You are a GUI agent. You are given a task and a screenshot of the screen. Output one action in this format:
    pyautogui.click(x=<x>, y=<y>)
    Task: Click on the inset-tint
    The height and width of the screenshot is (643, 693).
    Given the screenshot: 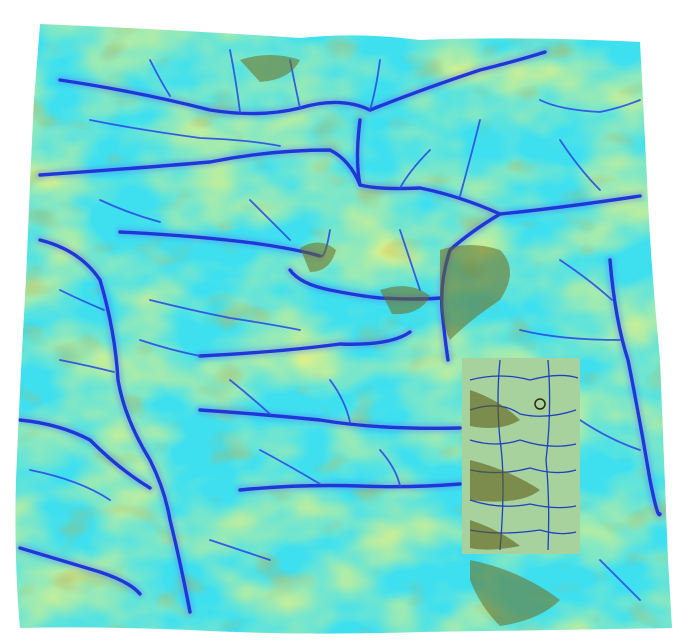 What is the action you would take?
    pyautogui.click(x=521, y=456)
    